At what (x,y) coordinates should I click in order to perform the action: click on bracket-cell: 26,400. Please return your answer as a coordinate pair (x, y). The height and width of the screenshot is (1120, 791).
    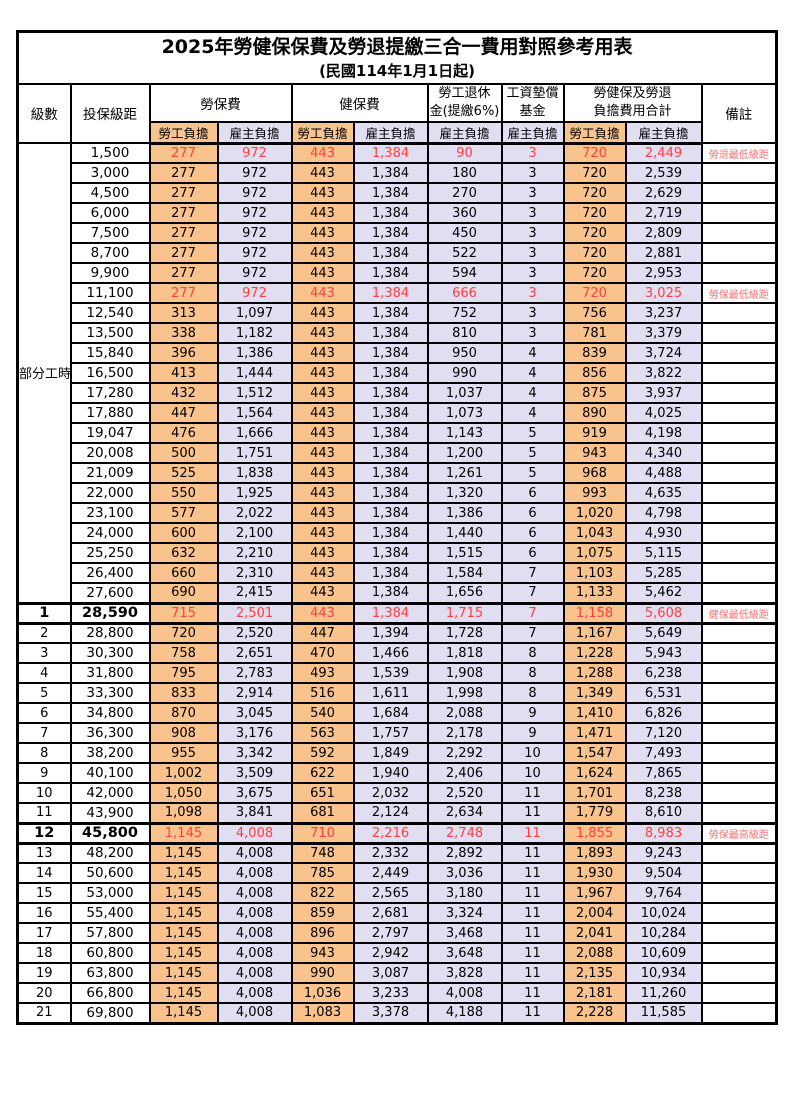
    Looking at the image, I should click on (110, 573).